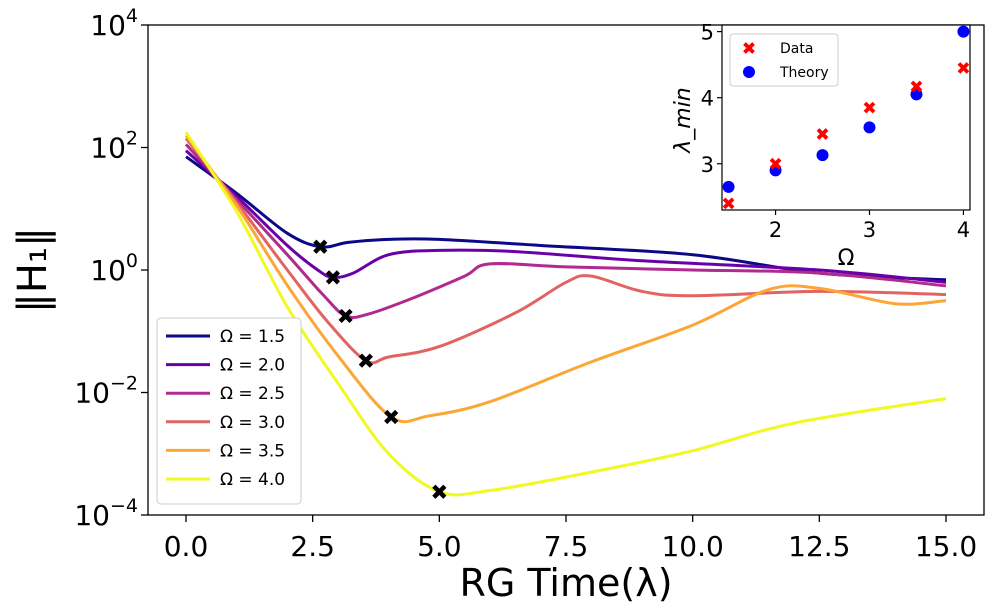 The height and width of the screenshot is (616, 996). Describe the element at coordinates (692, 546) in the screenshot. I see `x-tick-label: 10.0` at that location.